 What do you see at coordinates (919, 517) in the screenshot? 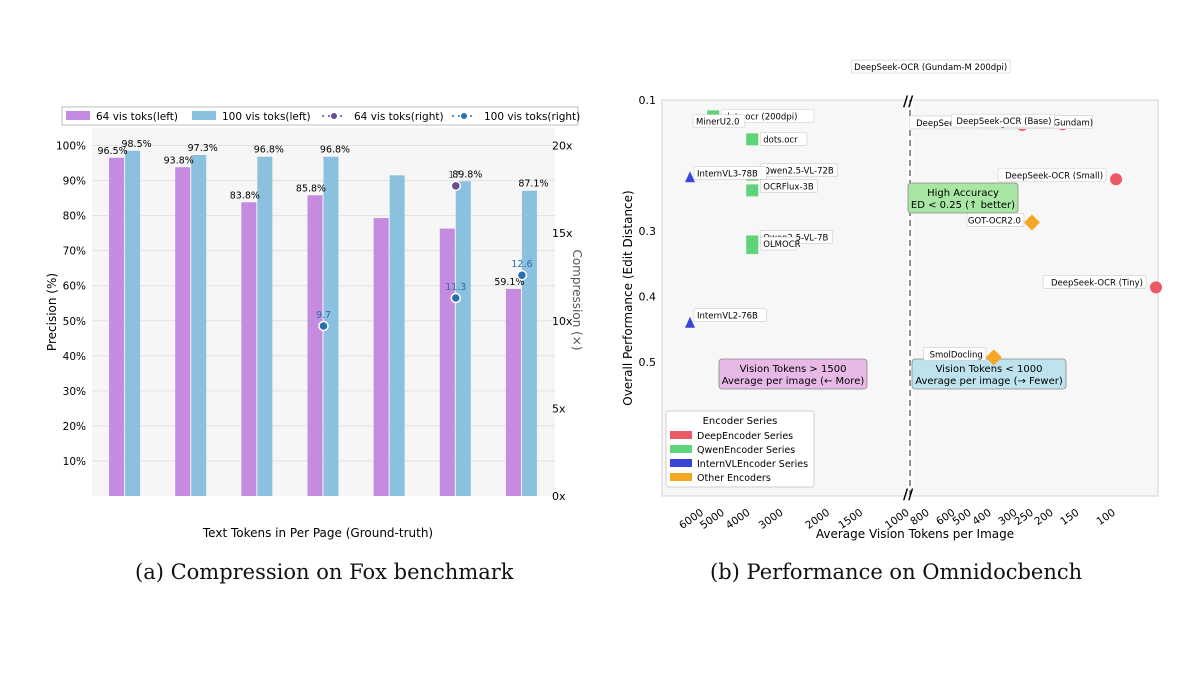
I see `chart-b-x-tick-label: 800` at bounding box center [919, 517].